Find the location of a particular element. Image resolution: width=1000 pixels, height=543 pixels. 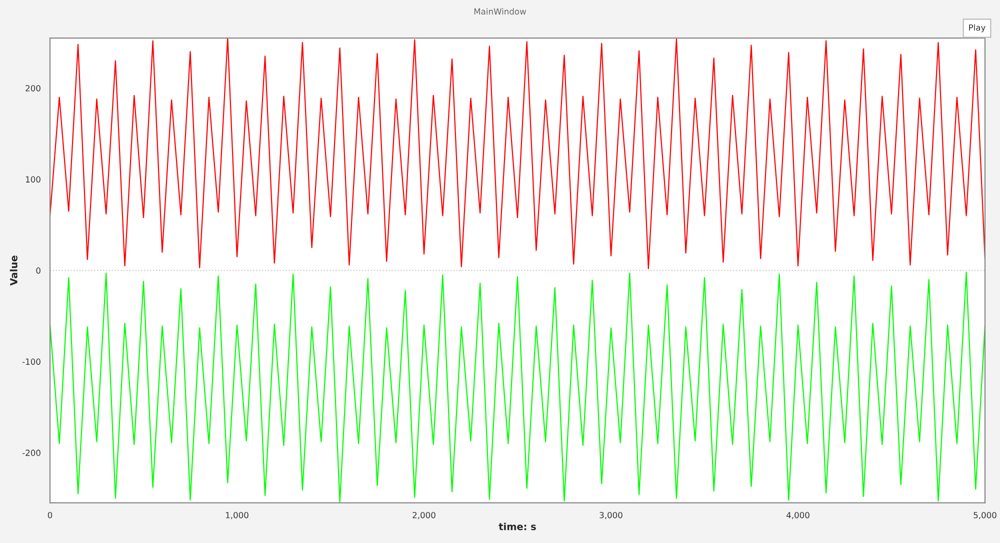

x-tick-label: 5,000 is located at coordinates (985, 516).